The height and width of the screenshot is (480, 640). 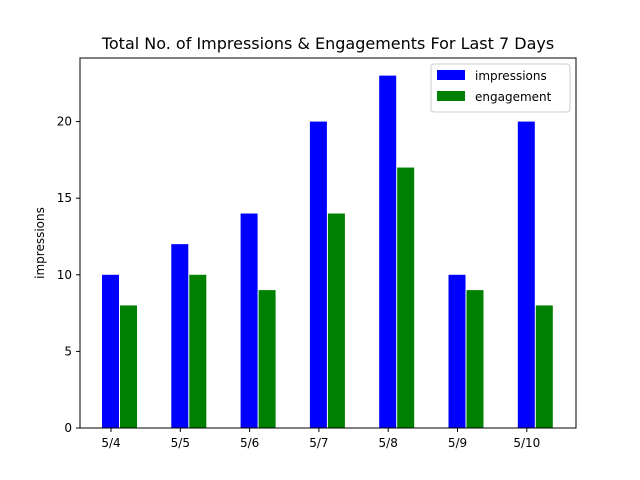 I want to click on legend: impressions engagement, so click(x=500, y=88).